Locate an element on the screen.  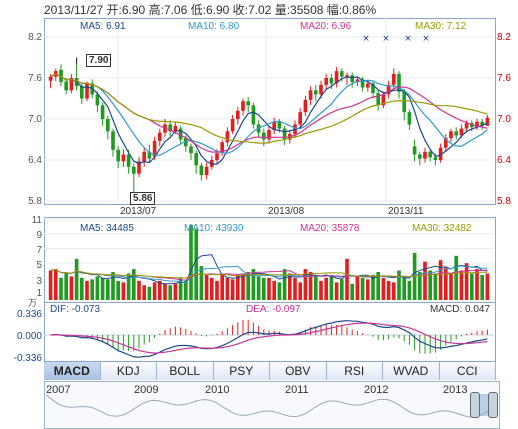
overview-year-4: 2012 is located at coordinates (376, 390).